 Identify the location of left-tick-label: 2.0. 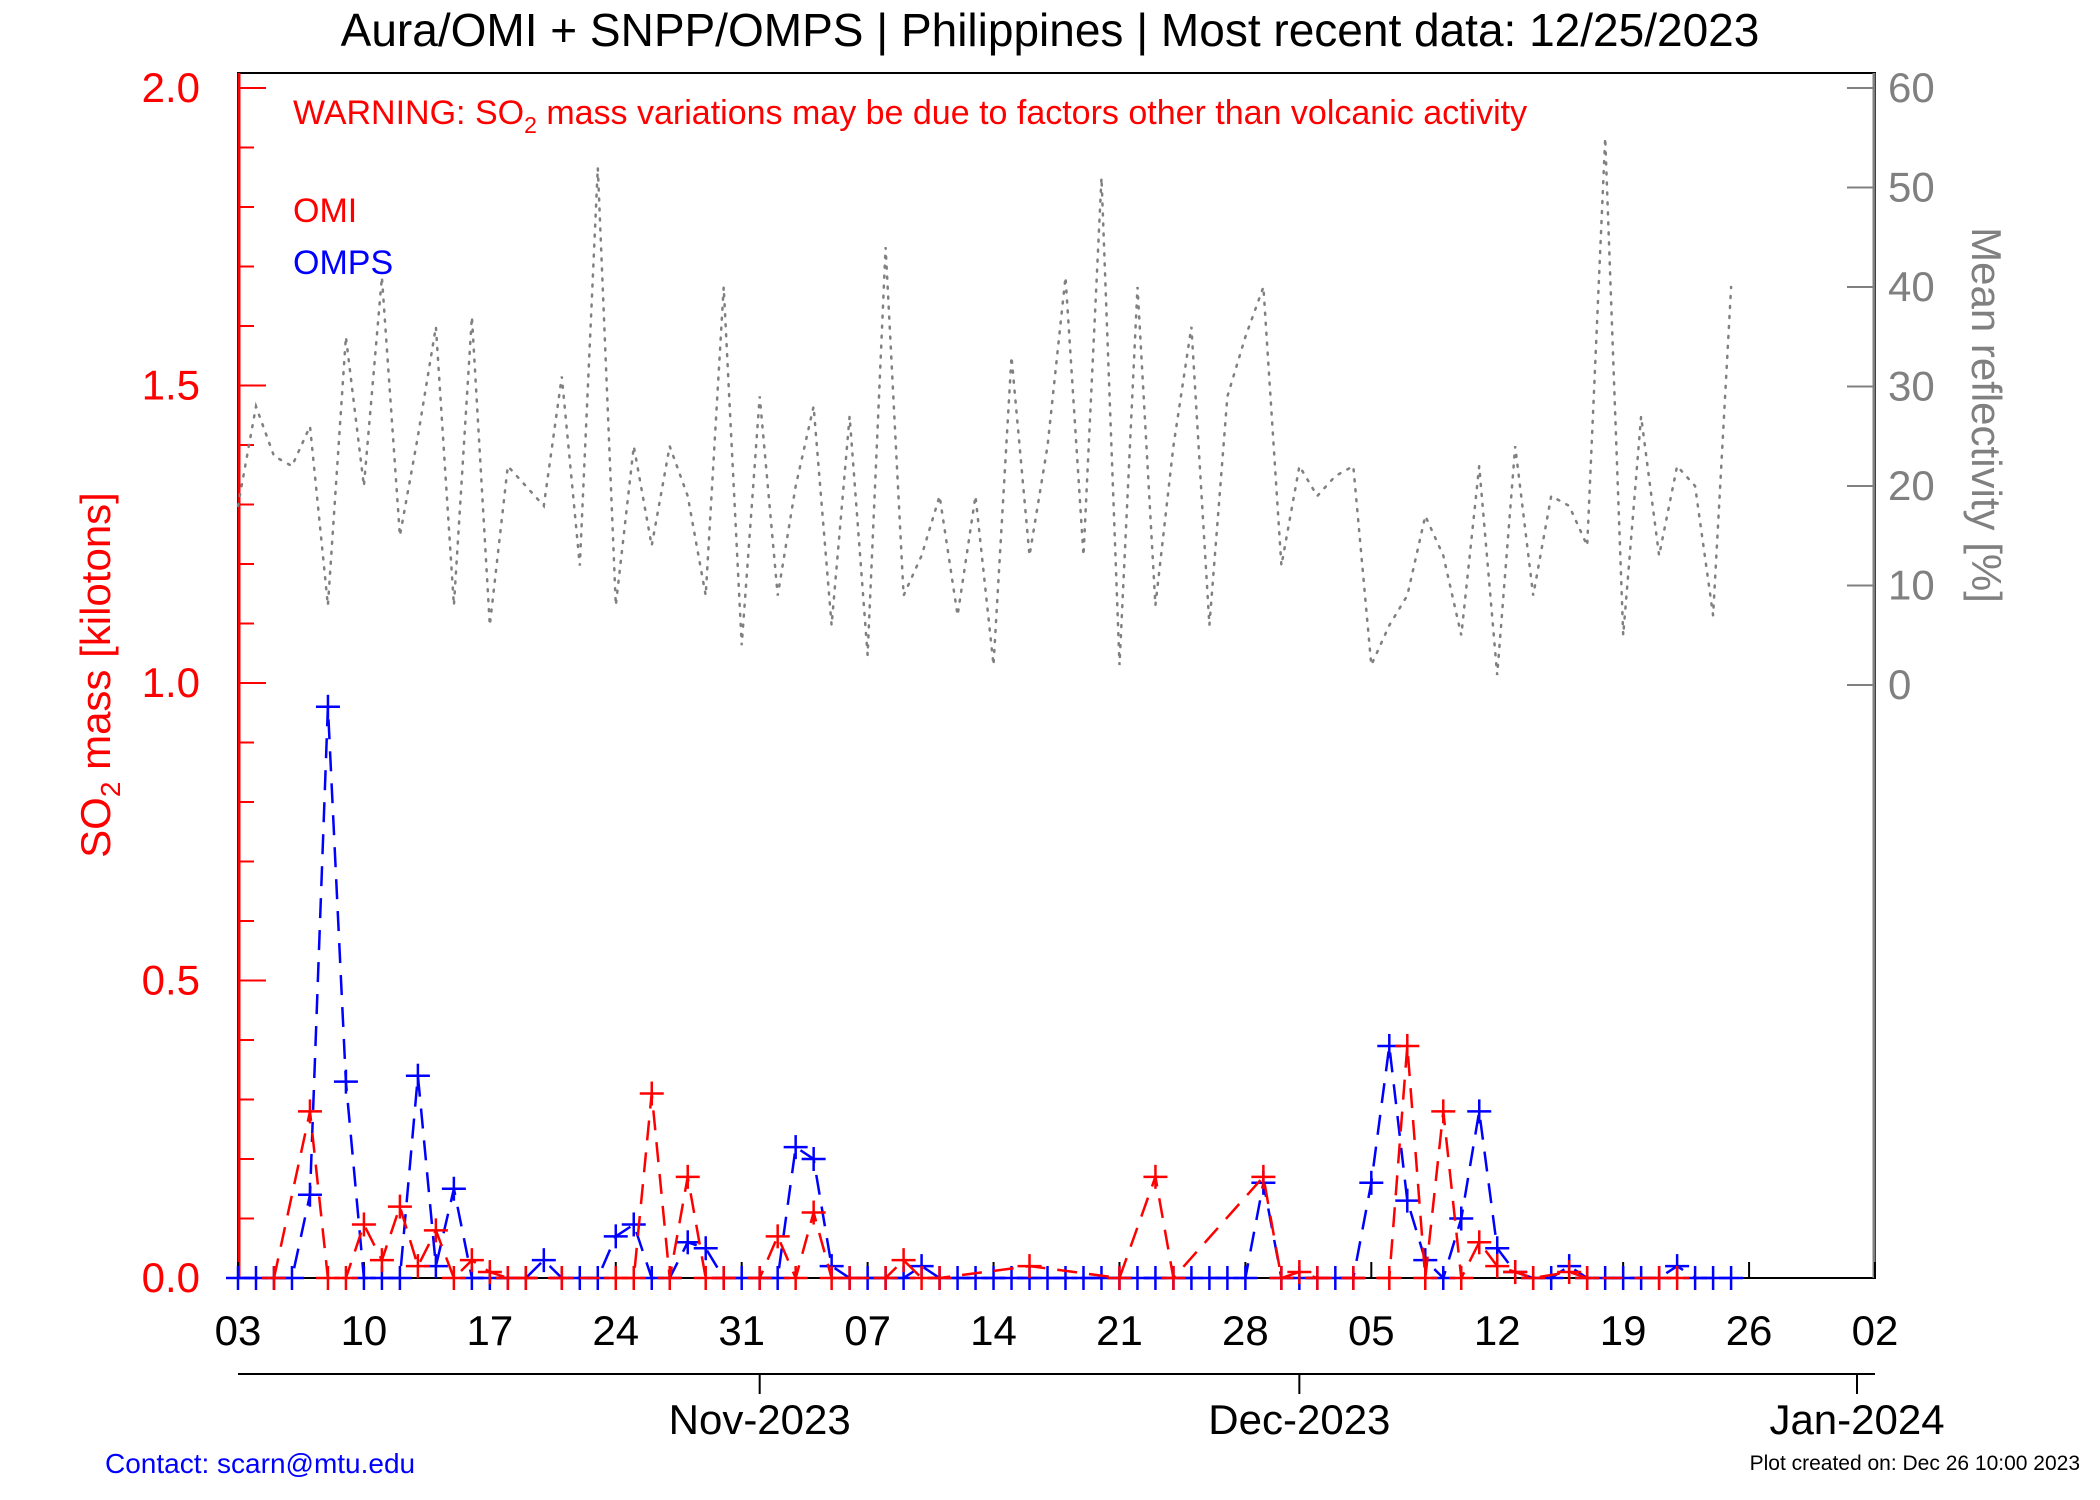
(171, 87).